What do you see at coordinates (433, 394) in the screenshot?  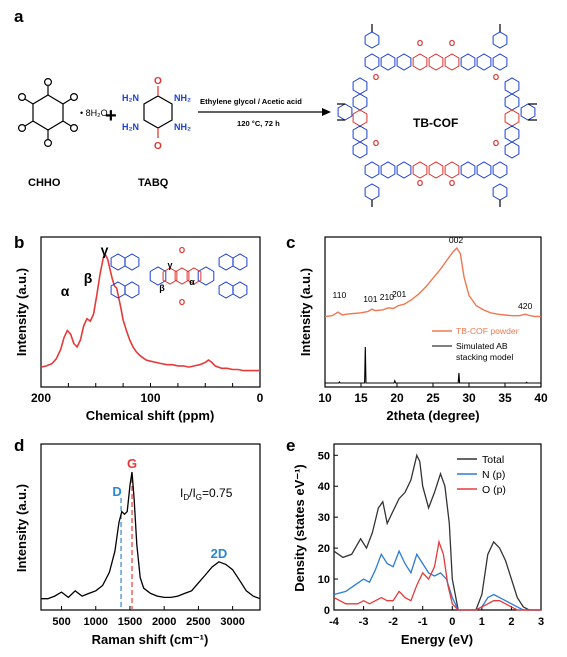 I see `panel-c-x-ticks: 10 15 20 25 30 35 40` at bounding box center [433, 394].